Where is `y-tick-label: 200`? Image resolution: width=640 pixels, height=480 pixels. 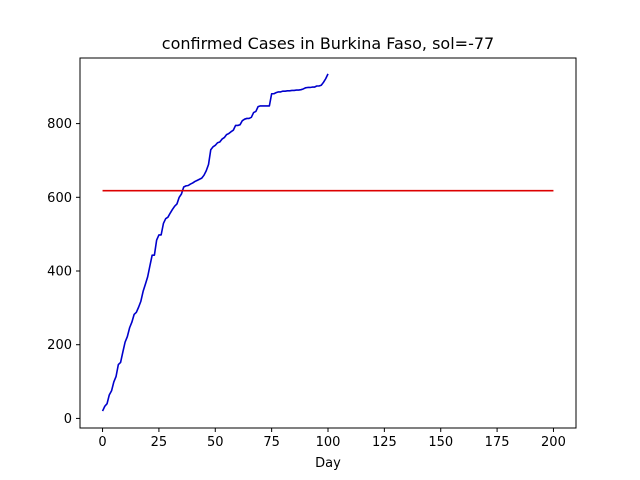
y-tick-label: 200 is located at coordinates (59, 345).